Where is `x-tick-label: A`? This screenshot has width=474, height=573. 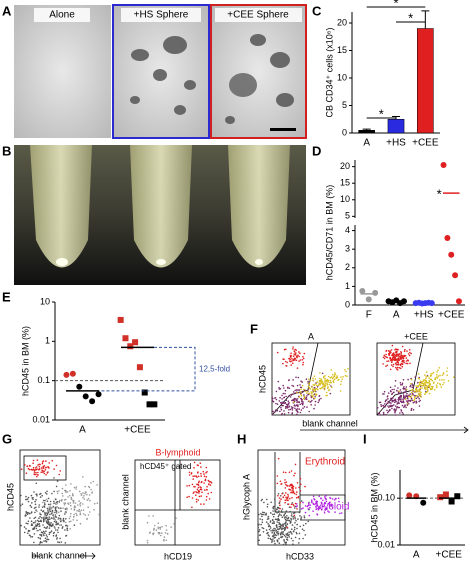 x-tick-label: A is located at coordinates (82, 430).